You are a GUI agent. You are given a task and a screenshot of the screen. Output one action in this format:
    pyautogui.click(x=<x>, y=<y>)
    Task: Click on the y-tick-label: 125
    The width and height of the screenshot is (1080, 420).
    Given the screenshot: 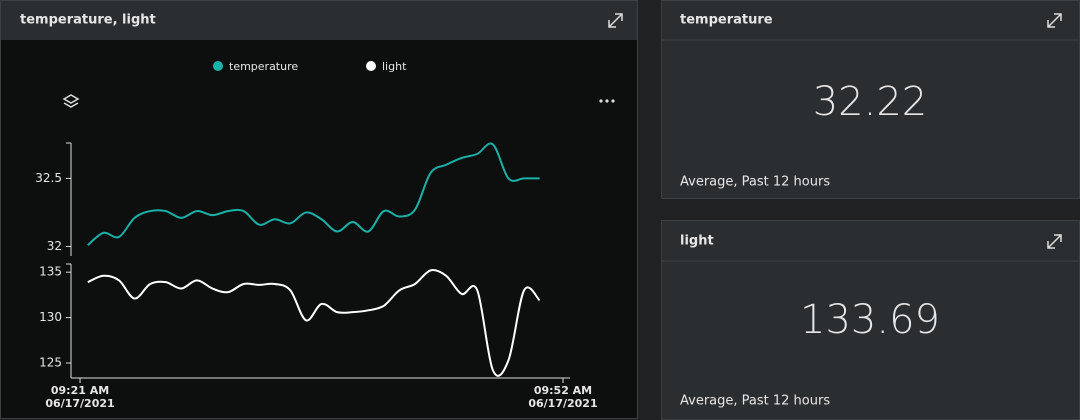 What is the action you would take?
    pyautogui.click(x=50, y=363)
    